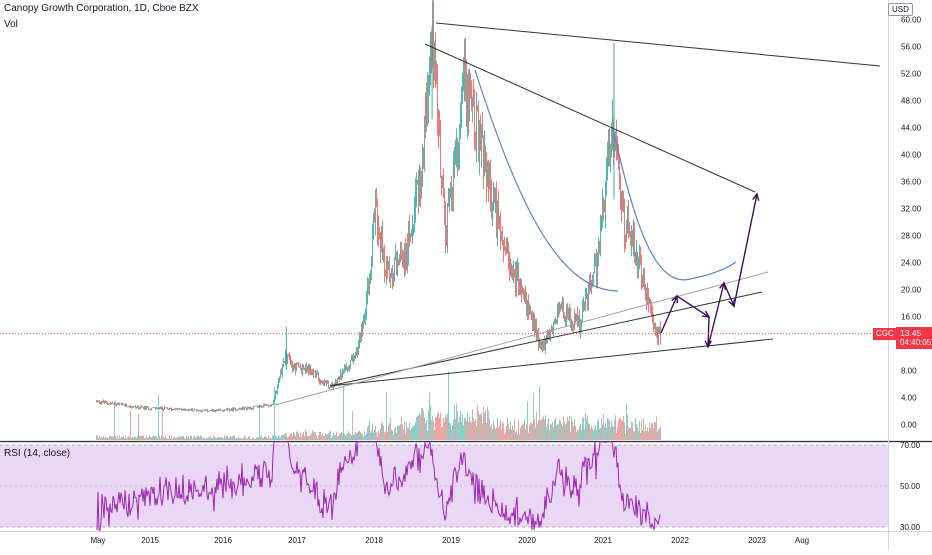 Image resolution: width=932 pixels, height=555 pixels. Describe the element at coordinates (914, 343) in the screenshot. I see `bar-countdown: 04:40:05` at that location.